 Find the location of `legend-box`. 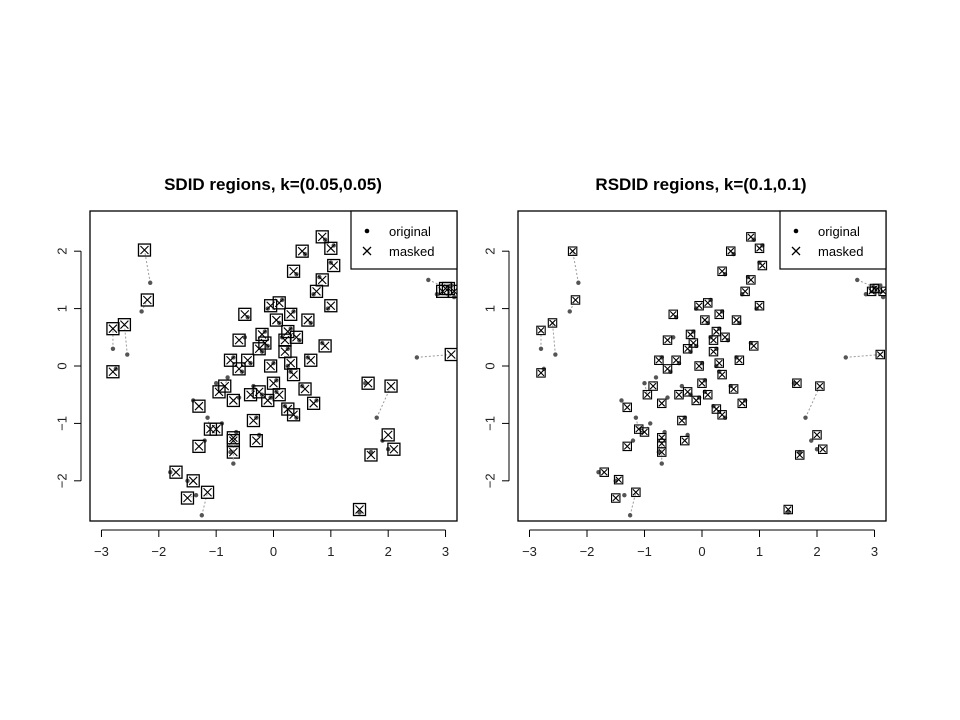

legend-box is located at coordinates (833, 240).